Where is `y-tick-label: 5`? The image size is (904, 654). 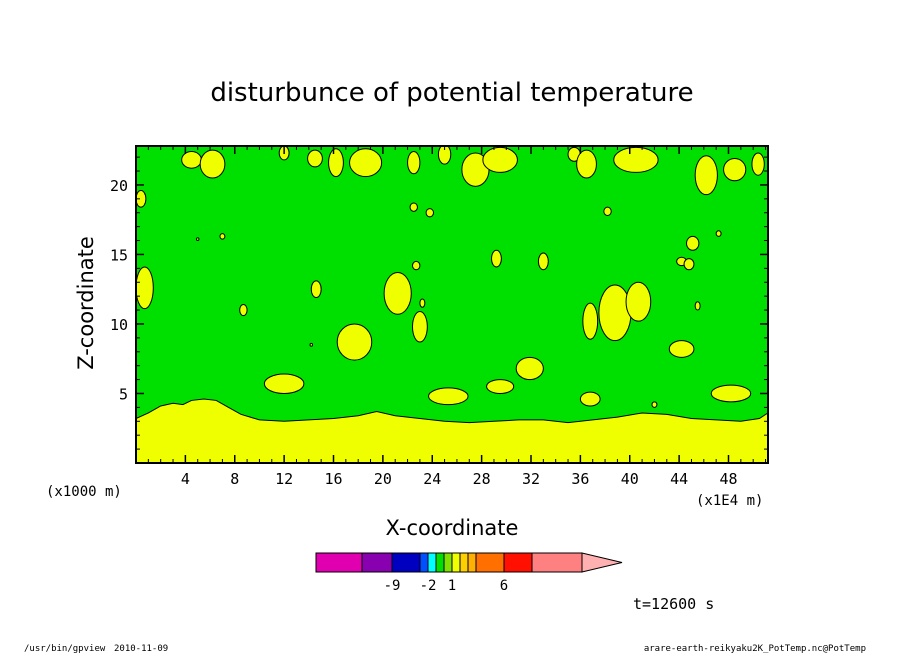
y-tick-label: 5 is located at coordinates (123, 394).